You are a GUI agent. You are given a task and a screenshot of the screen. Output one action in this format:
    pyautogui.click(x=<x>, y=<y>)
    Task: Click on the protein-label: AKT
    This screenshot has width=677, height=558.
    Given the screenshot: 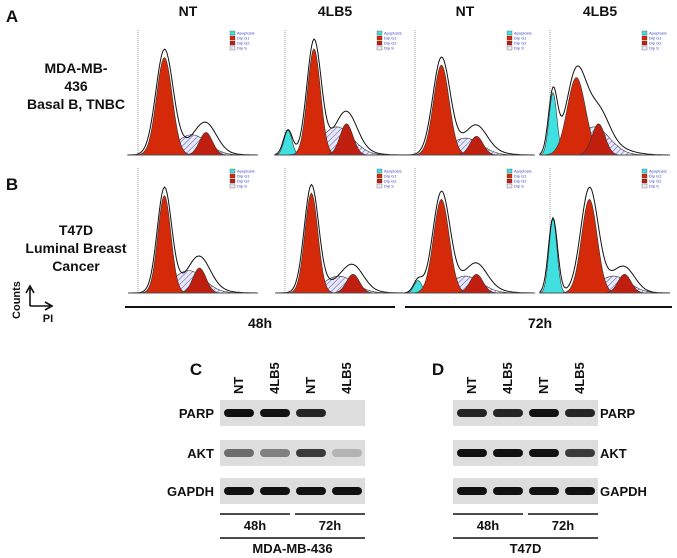 What is the action you would take?
    pyautogui.click(x=200, y=453)
    